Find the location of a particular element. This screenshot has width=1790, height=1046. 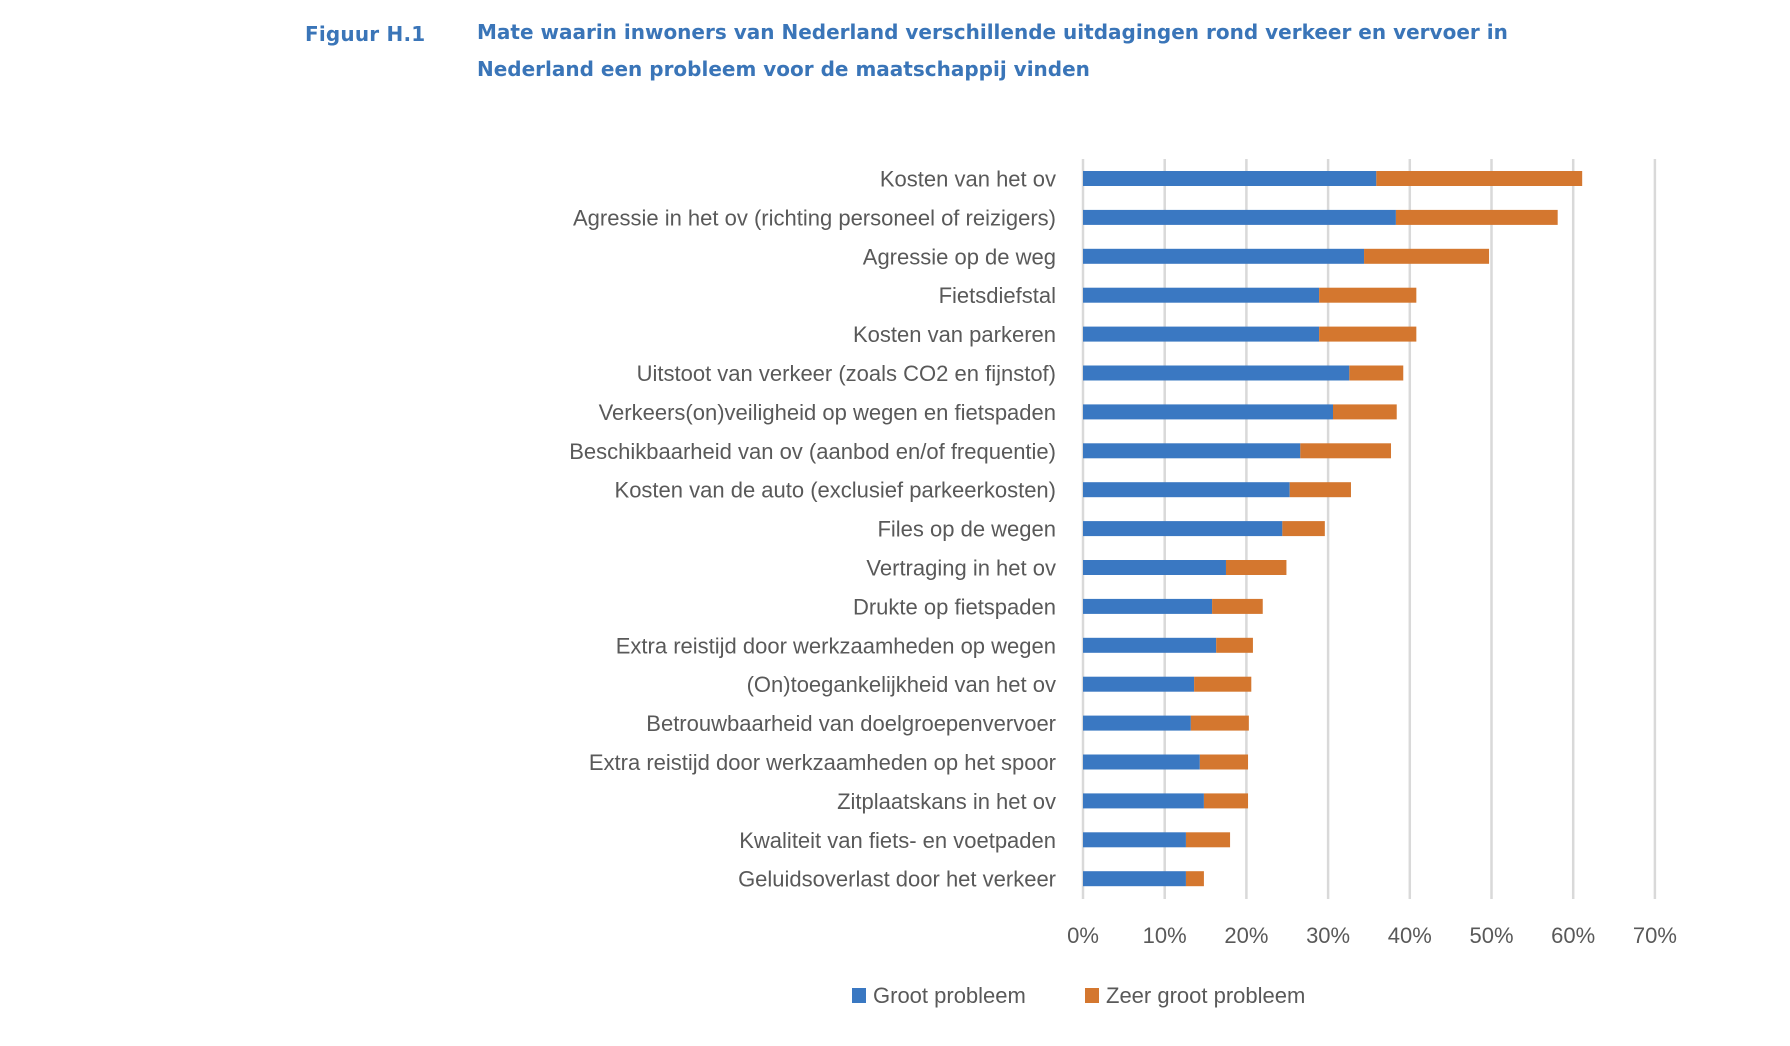

x-tick-label: 70% is located at coordinates (1655, 935).